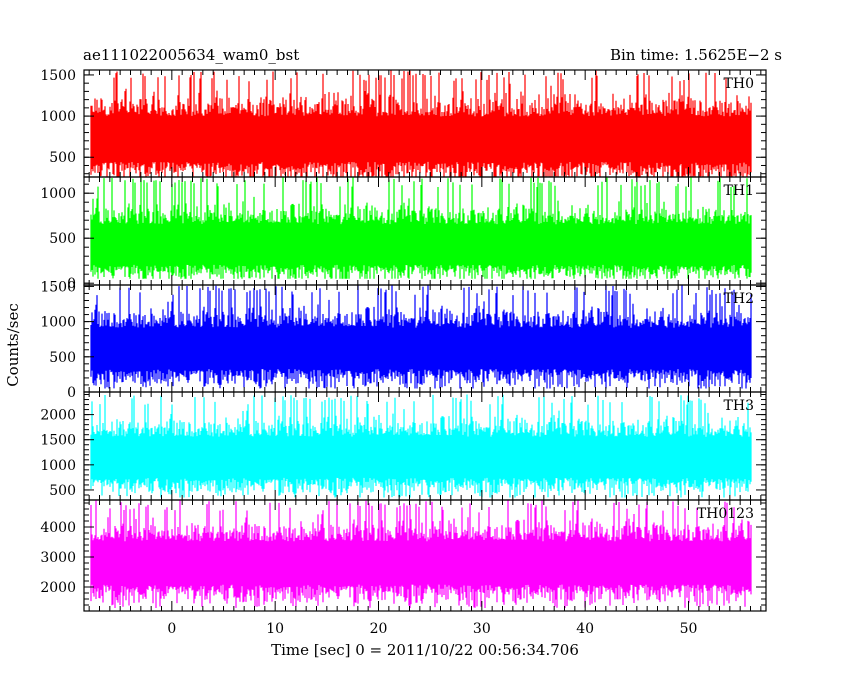  What do you see at coordinates (191, 55) in the screenshot?
I see `chart-title: ae111022005634_wam0_bst` at bounding box center [191, 55].